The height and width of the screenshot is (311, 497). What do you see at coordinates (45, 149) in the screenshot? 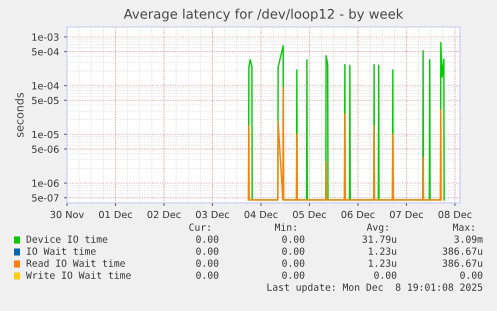
I see `y-tick-label: 5e-06` at bounding box center [45, 149].